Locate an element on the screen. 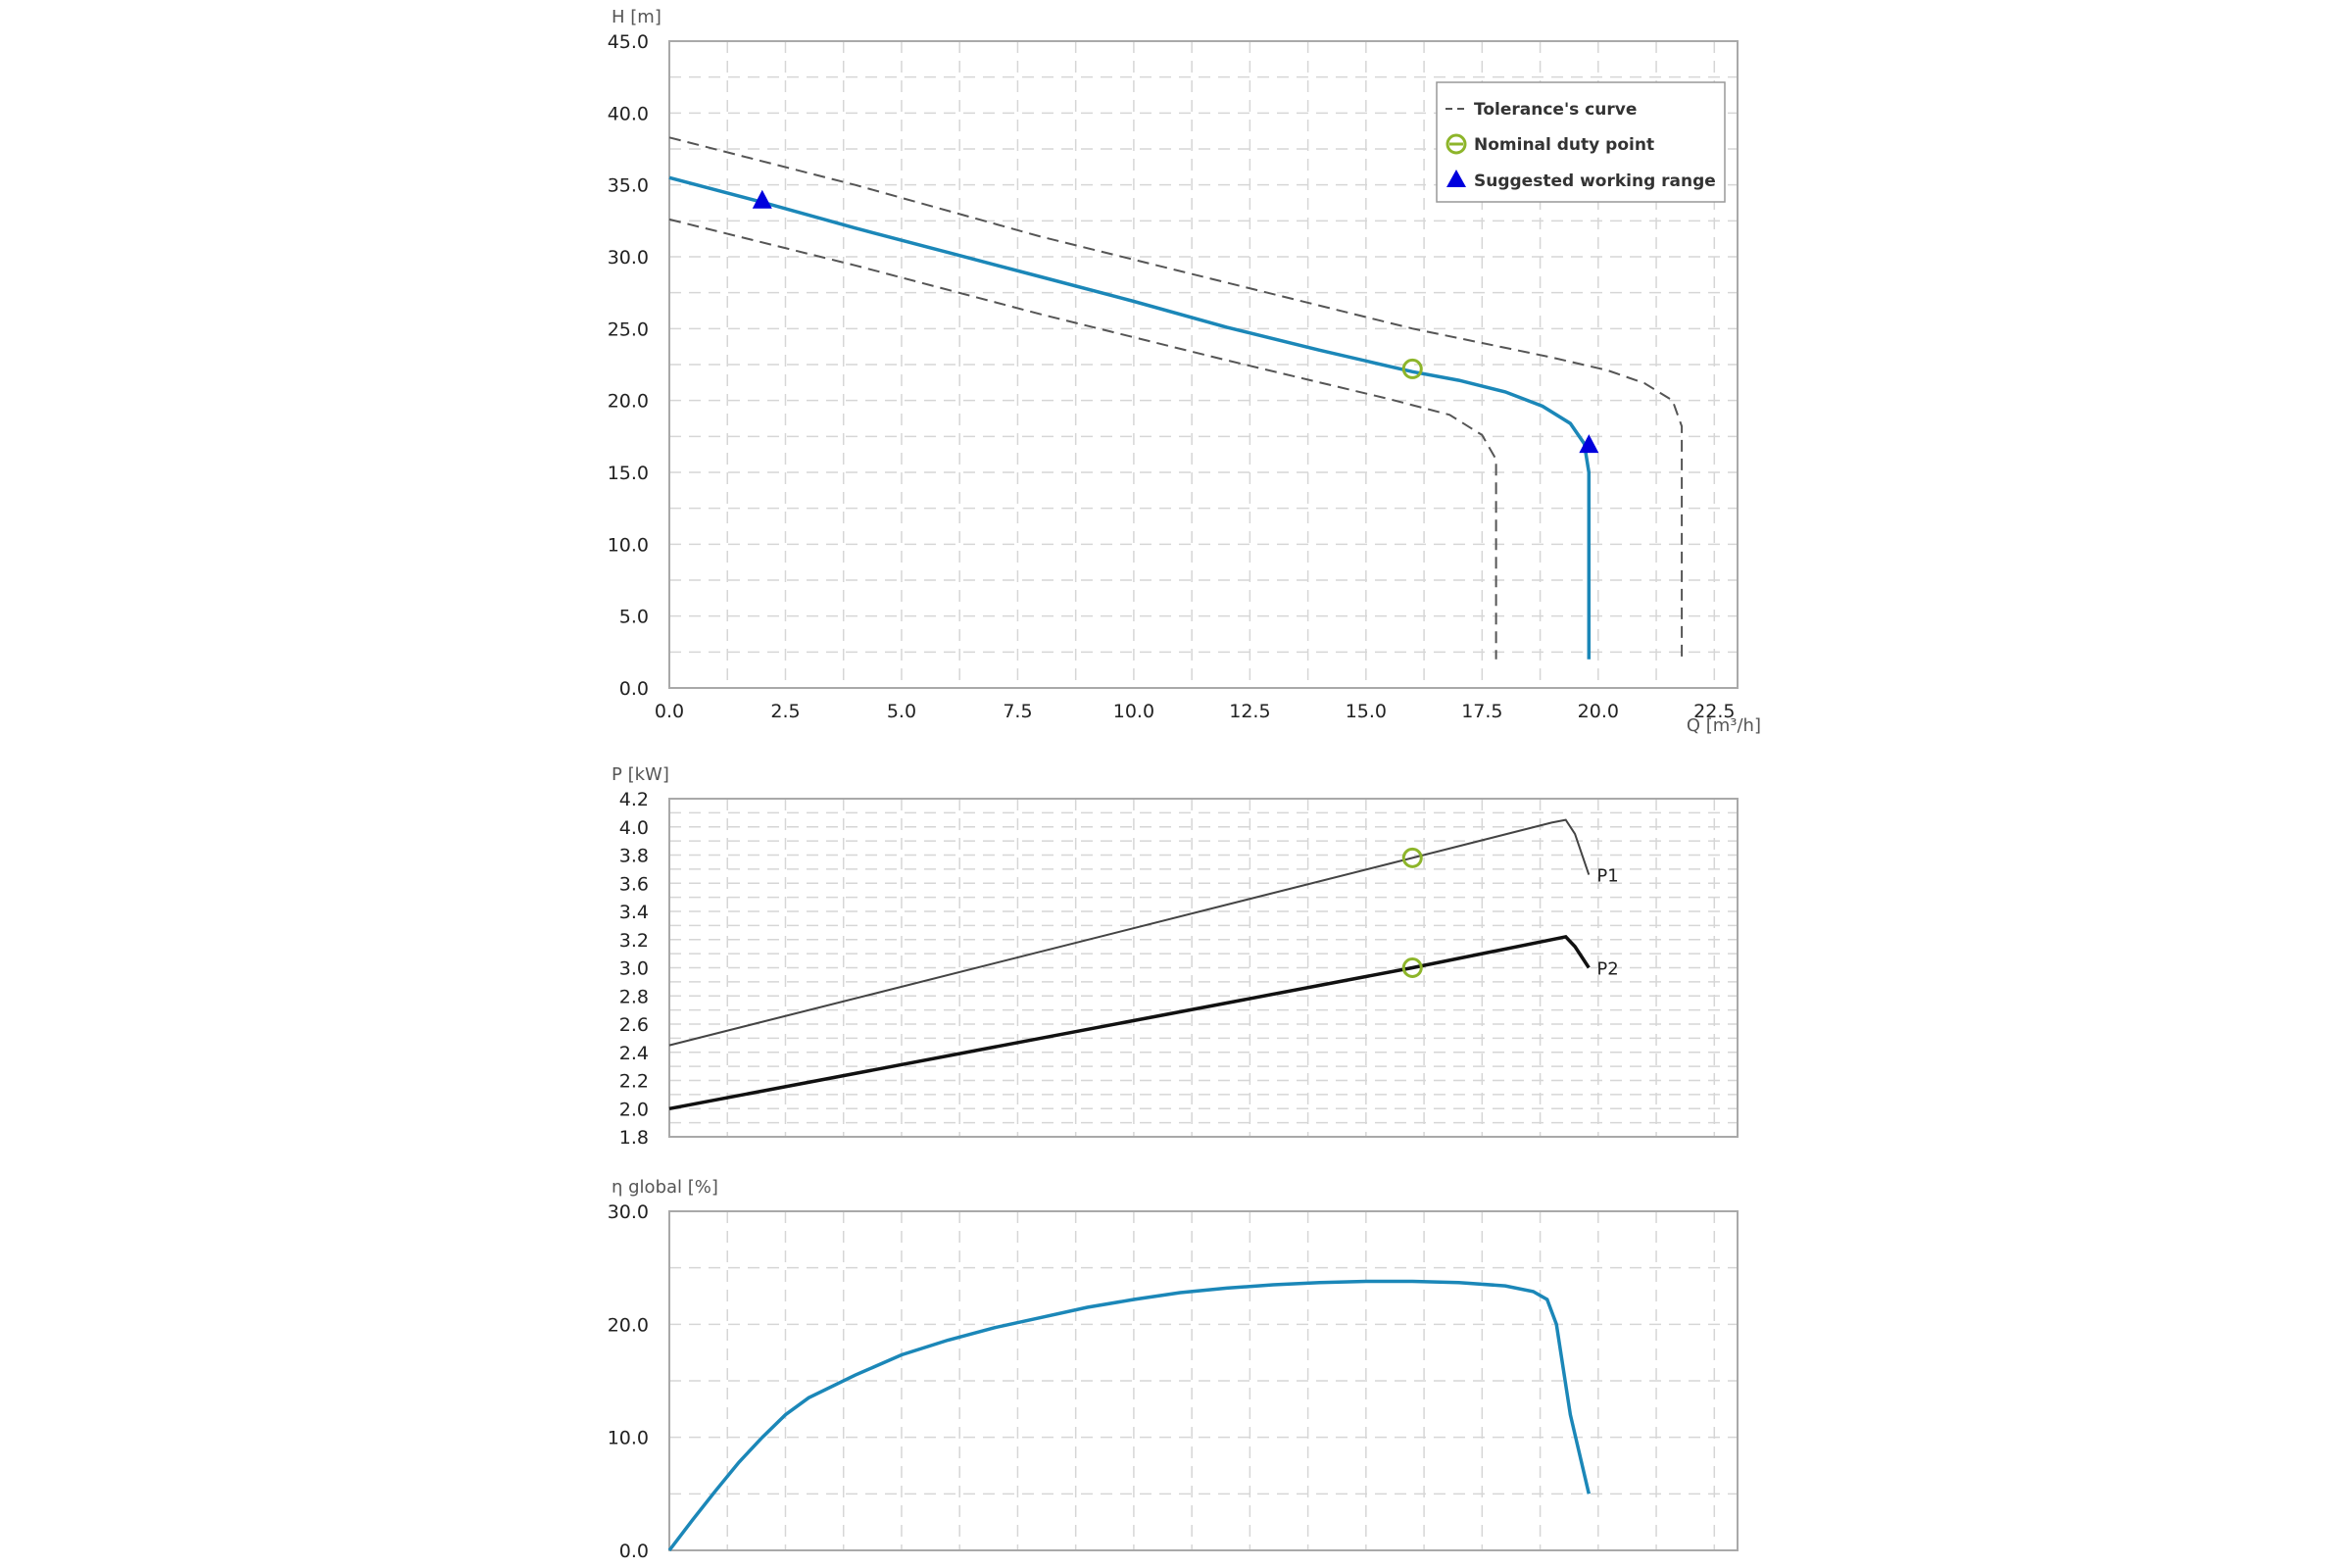 Image resolution: width=2352 pixels, height=1568 pixels. x-axis-title: Q [m³/h] is located at coordinates (1724, 725).